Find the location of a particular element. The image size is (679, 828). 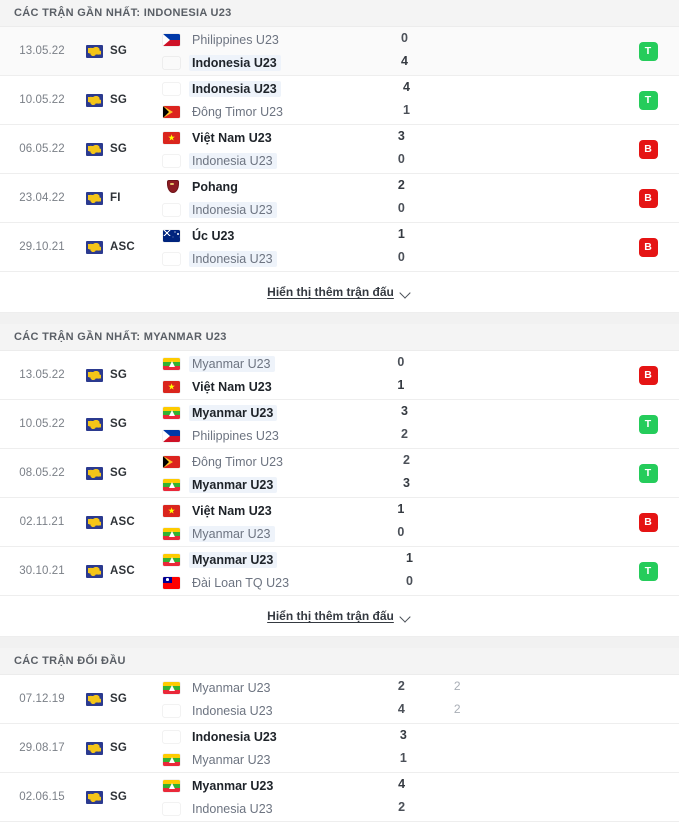

club-crest-icon is located at coordinates (171, 186).